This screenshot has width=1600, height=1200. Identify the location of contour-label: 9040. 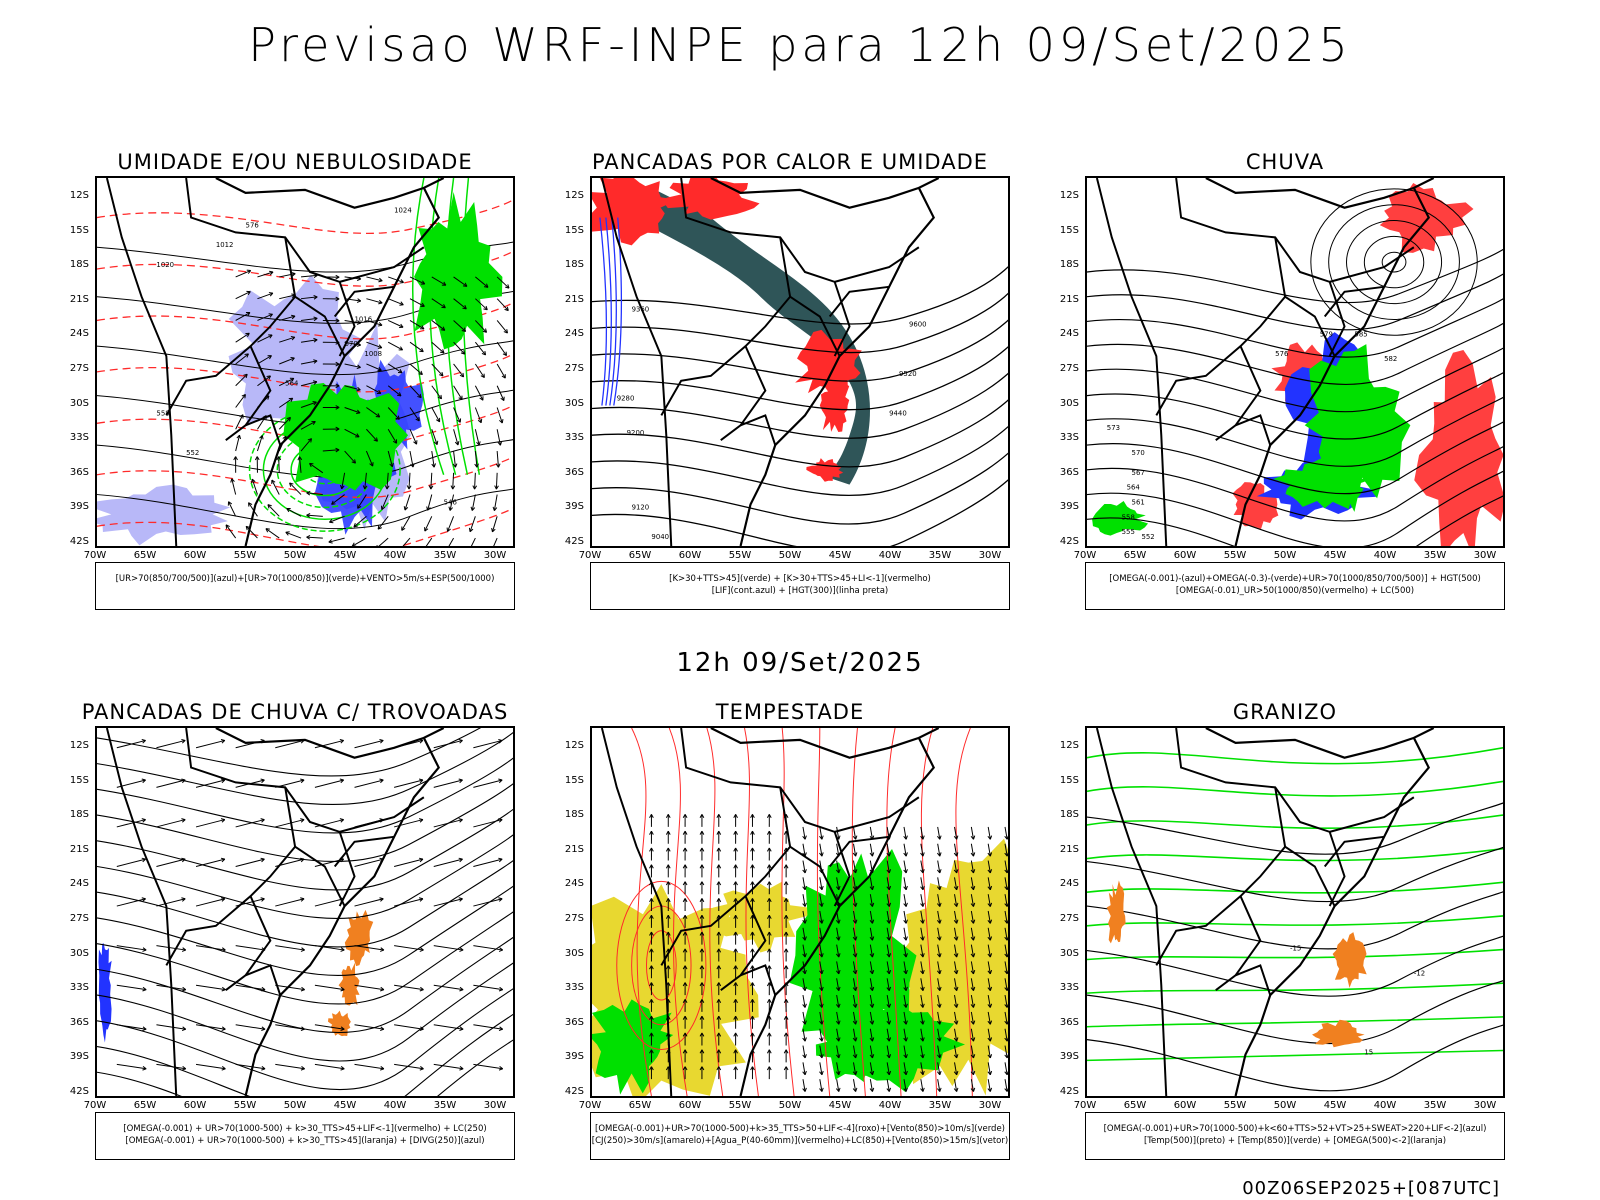
(660, 537).